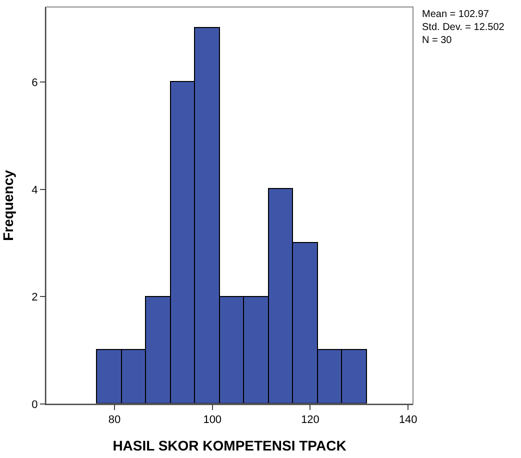 The image size is (521, 458). What do you see at coordinates (212, 420) in the screenshot?
I see `x-tick-label: 100` at bounding box center [212, 420].